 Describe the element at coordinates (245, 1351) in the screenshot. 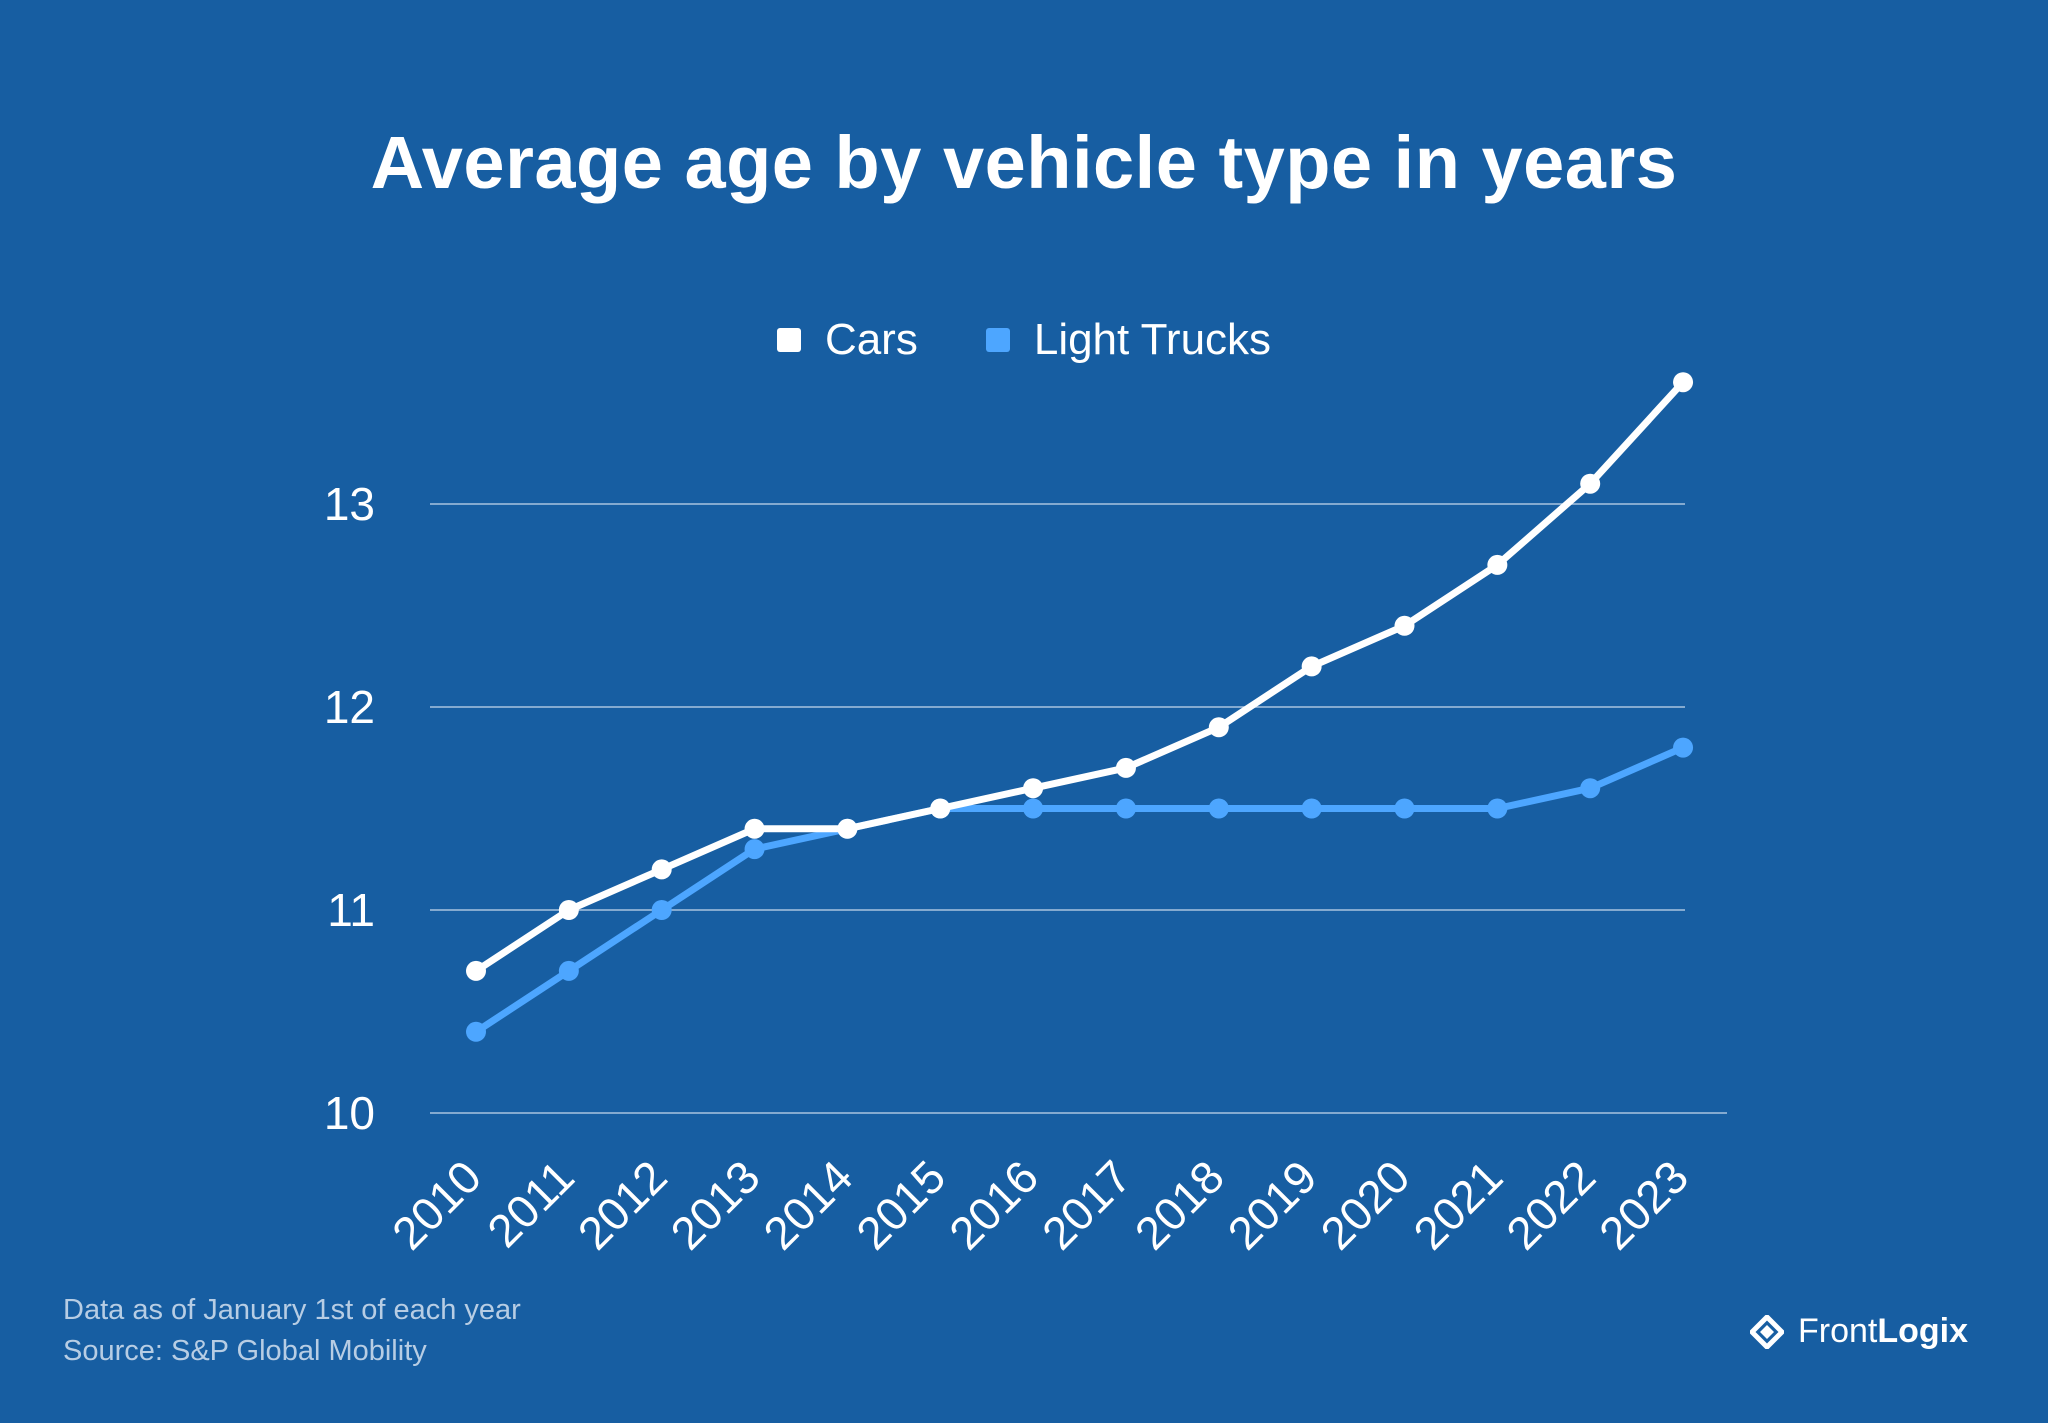

I see `footnote-source: Source: S&P Global Mobility` at that location.